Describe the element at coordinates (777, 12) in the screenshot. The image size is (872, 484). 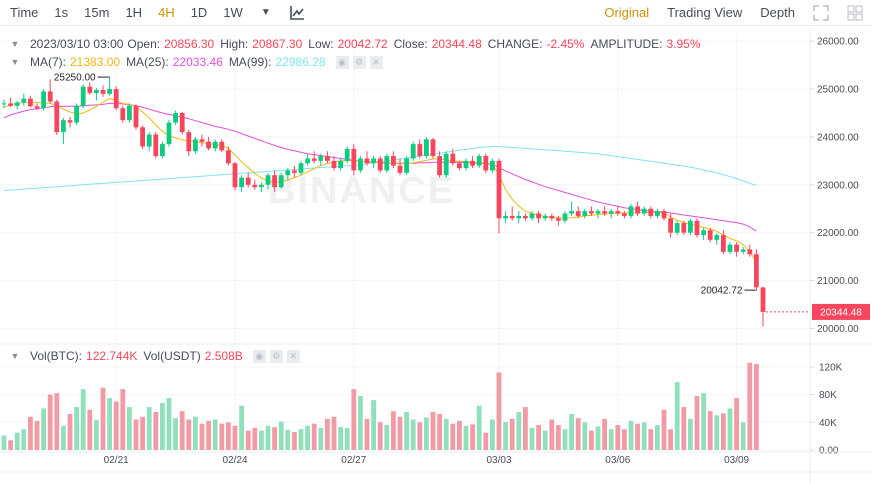
I see `view-depth: Depth` at that location.